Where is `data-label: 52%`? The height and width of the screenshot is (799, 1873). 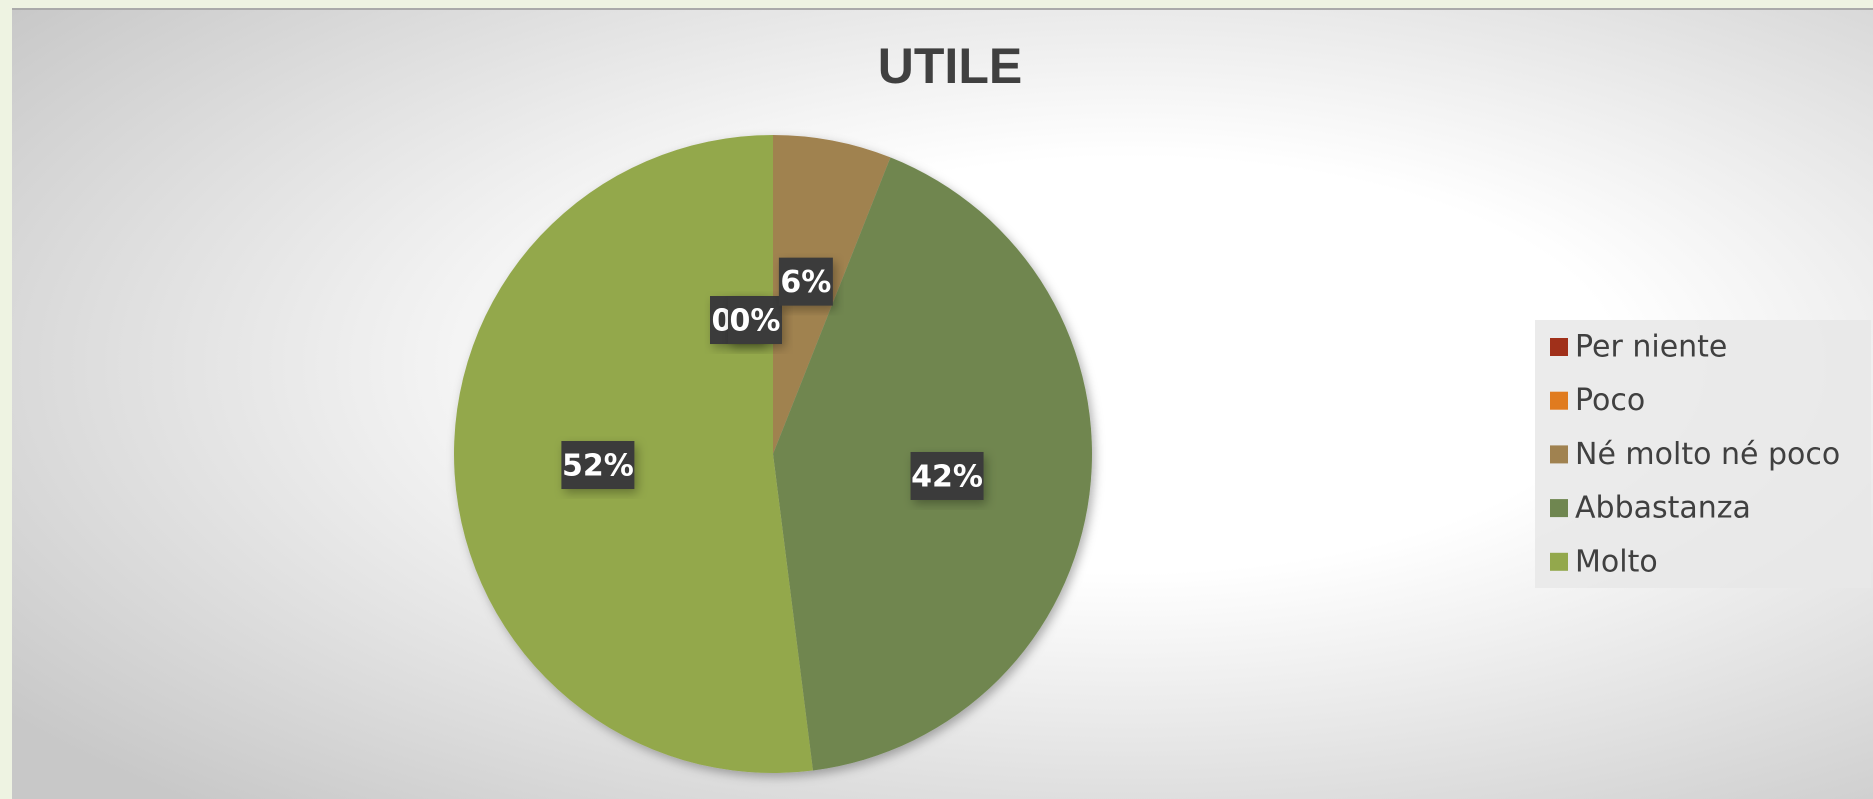
data-label: 52% is located at coordinates (598, 466).